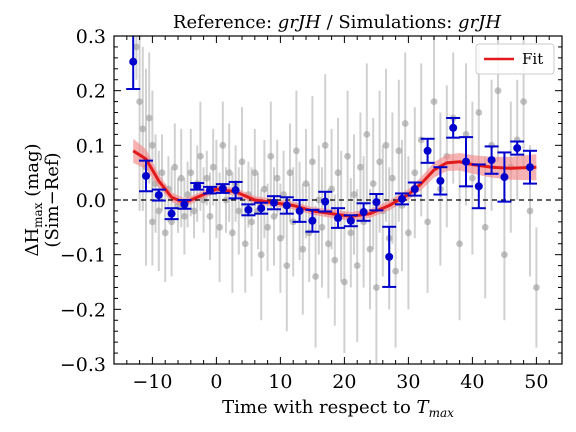  I want to click on x-tick-label: 10, so click(280, 382).